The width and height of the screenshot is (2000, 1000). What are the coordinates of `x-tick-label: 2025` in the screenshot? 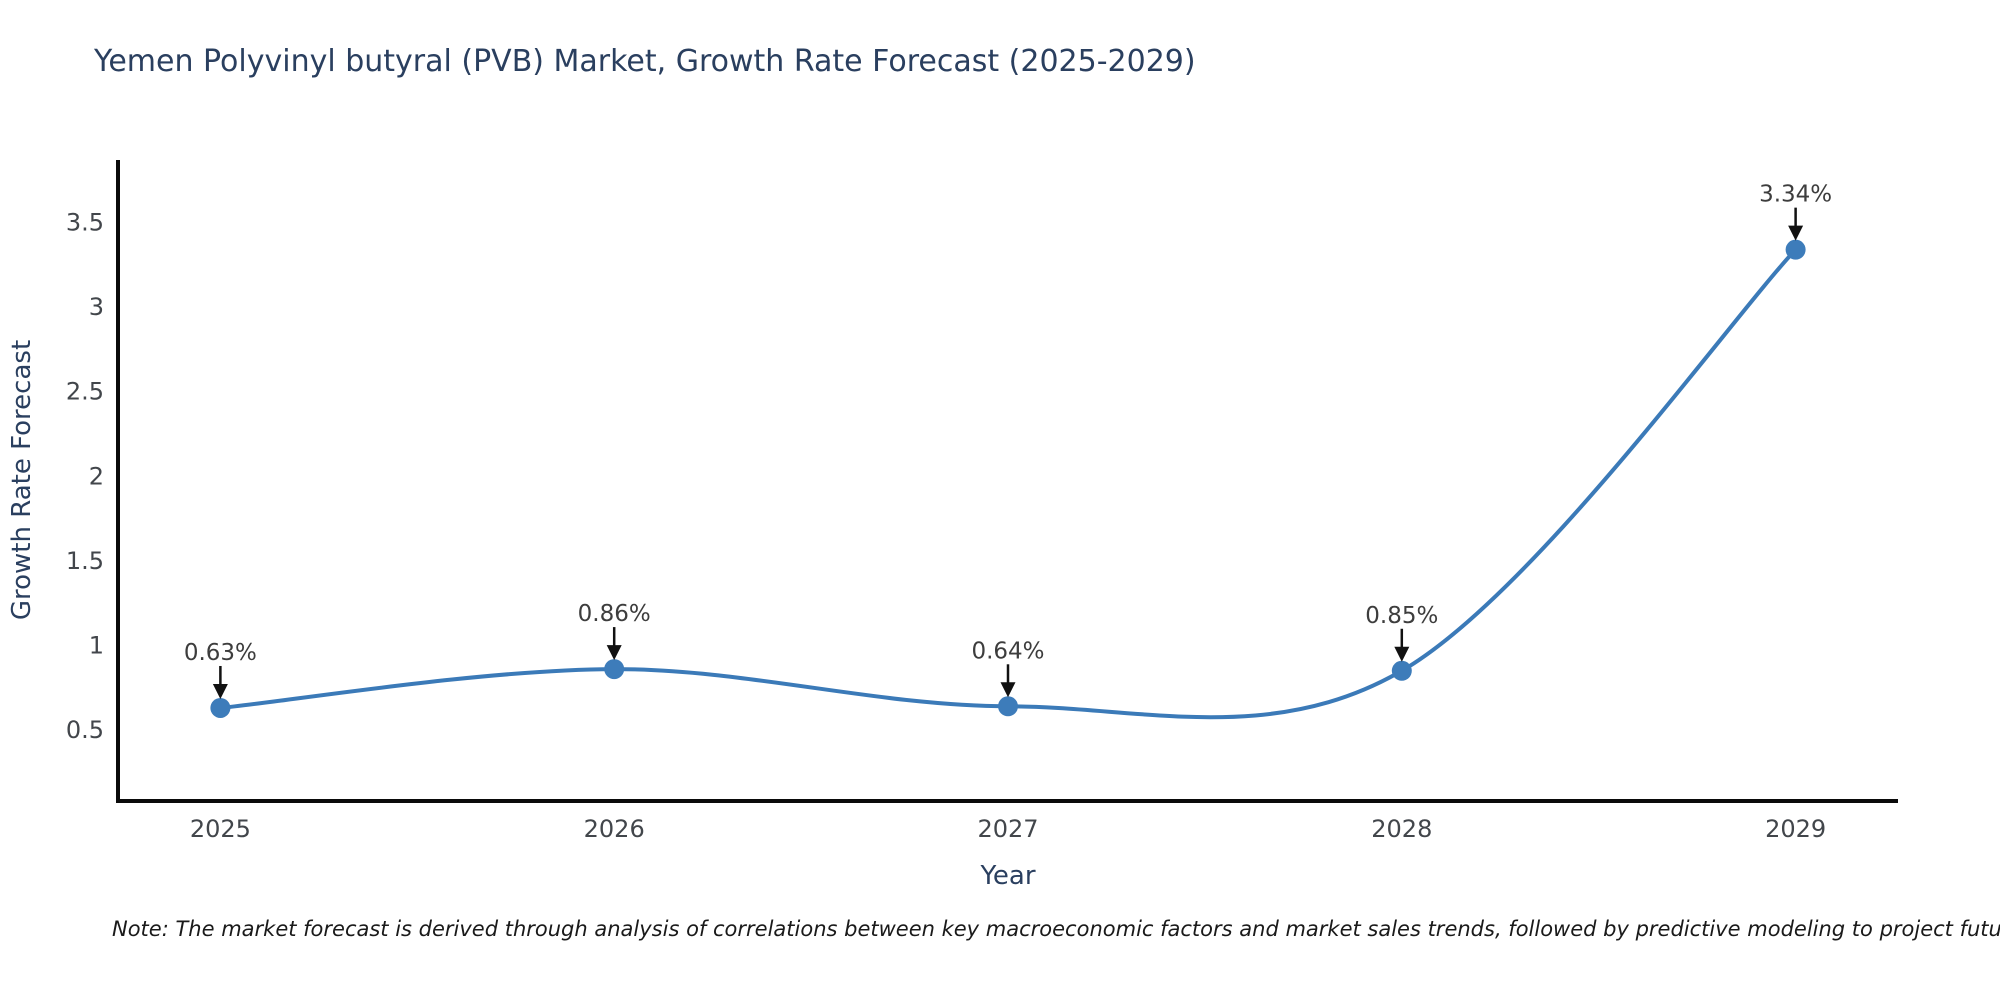 It's located at (220, 829).